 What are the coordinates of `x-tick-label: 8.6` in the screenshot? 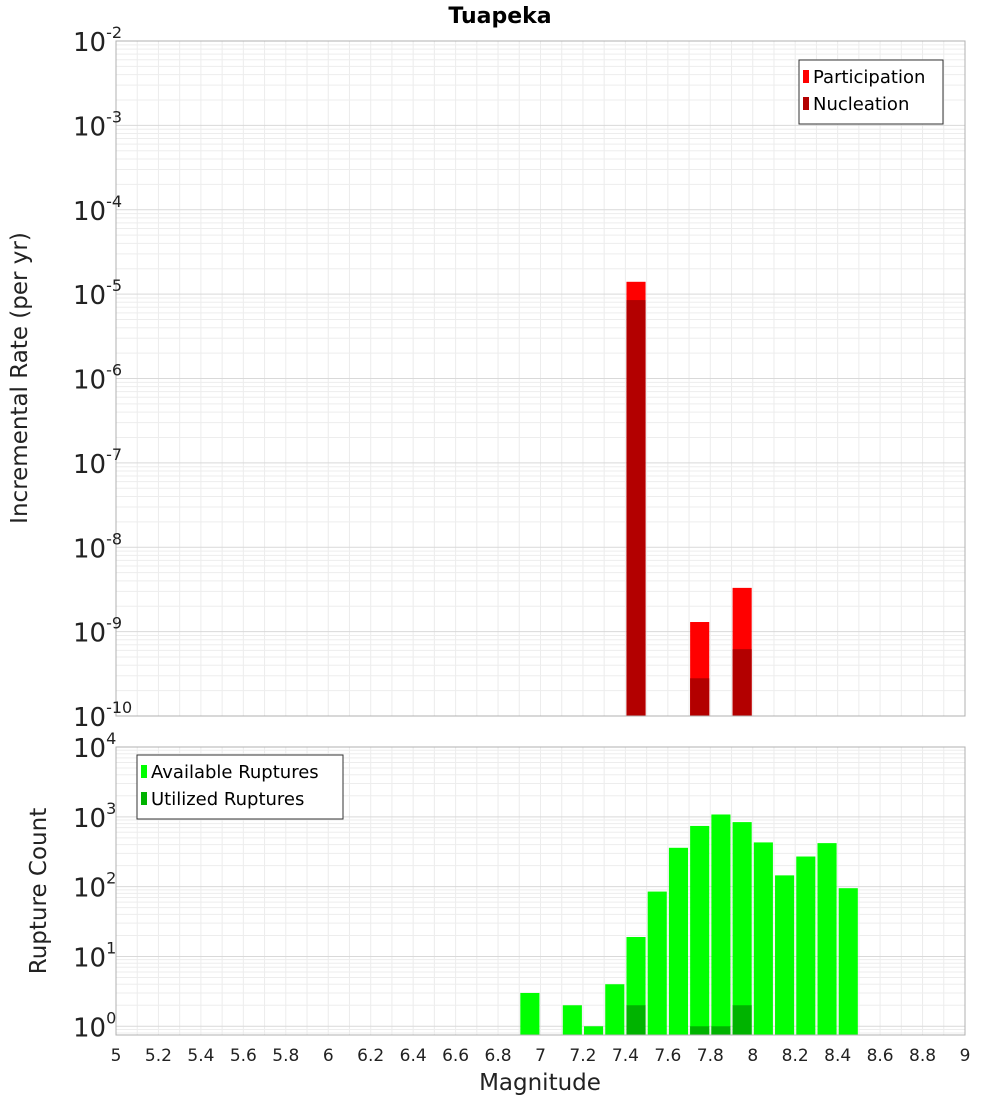 It's located at (880, 1056).